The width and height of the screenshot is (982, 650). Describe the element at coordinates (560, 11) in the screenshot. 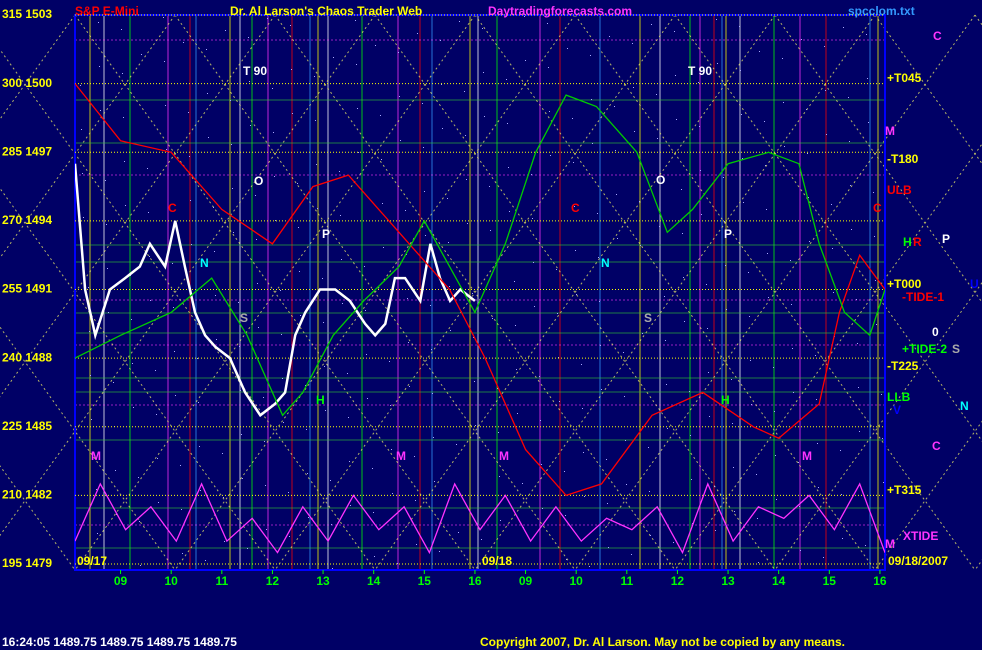

I see `site-name: Daytradingforecasts.com` at that location.